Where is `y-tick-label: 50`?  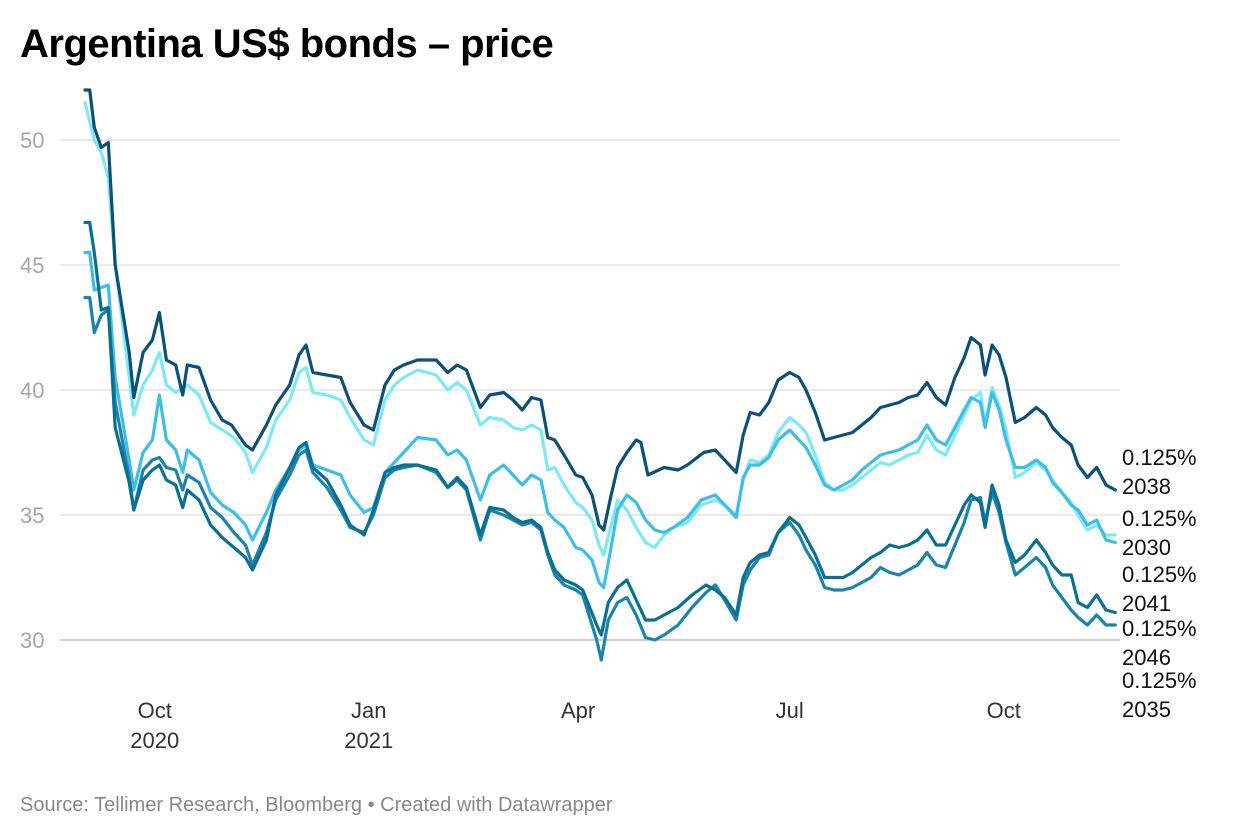
y-tick-label: 50 is located at coordinates (32, 140).